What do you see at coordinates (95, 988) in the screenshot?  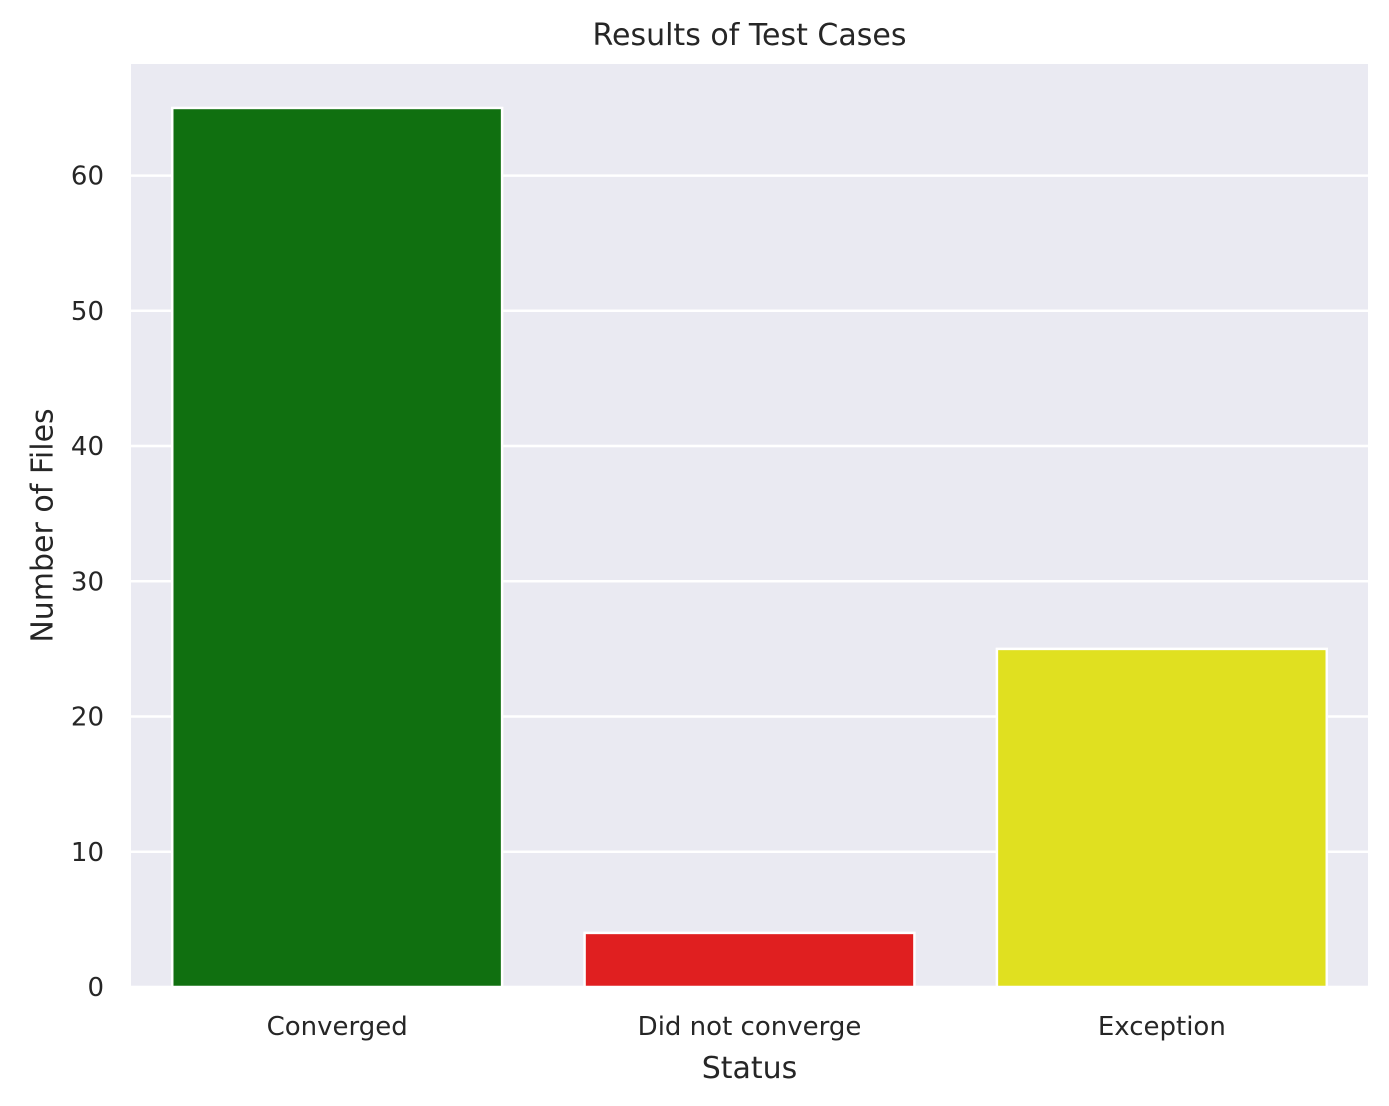 I see `y-tick-label: 0` at bounding box center [95, 988].